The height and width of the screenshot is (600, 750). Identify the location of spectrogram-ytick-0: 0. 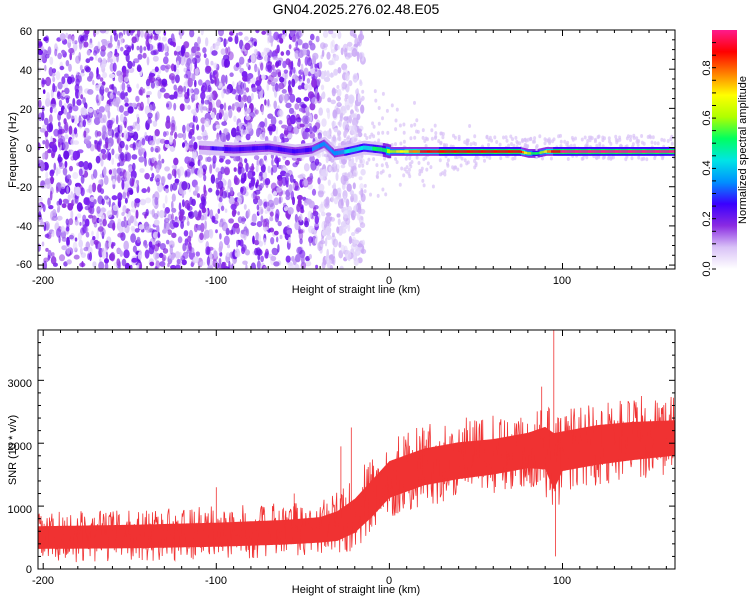
(29, 149).